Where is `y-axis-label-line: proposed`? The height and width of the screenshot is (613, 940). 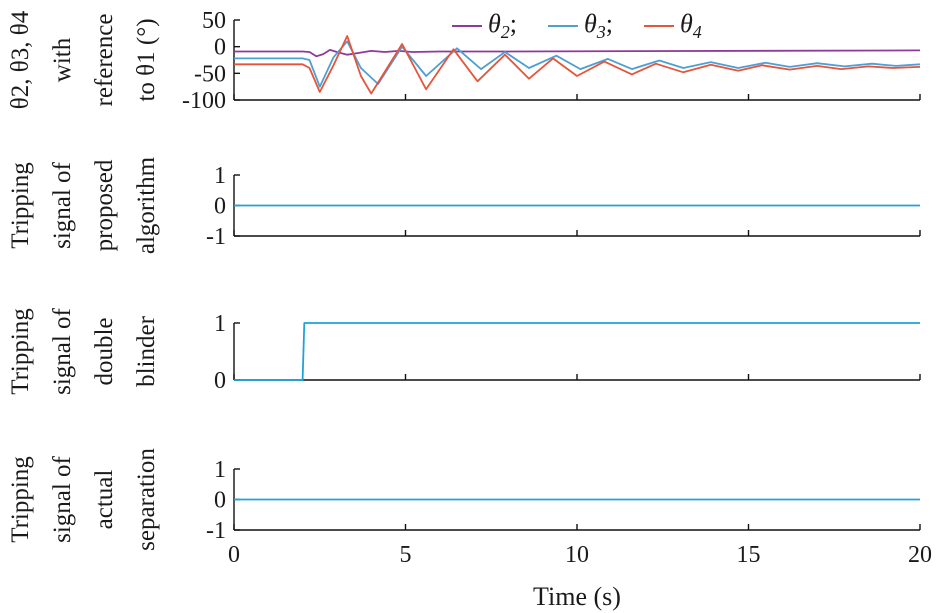 y-axis-label-line: proposed is located at coordinates (104, 205).